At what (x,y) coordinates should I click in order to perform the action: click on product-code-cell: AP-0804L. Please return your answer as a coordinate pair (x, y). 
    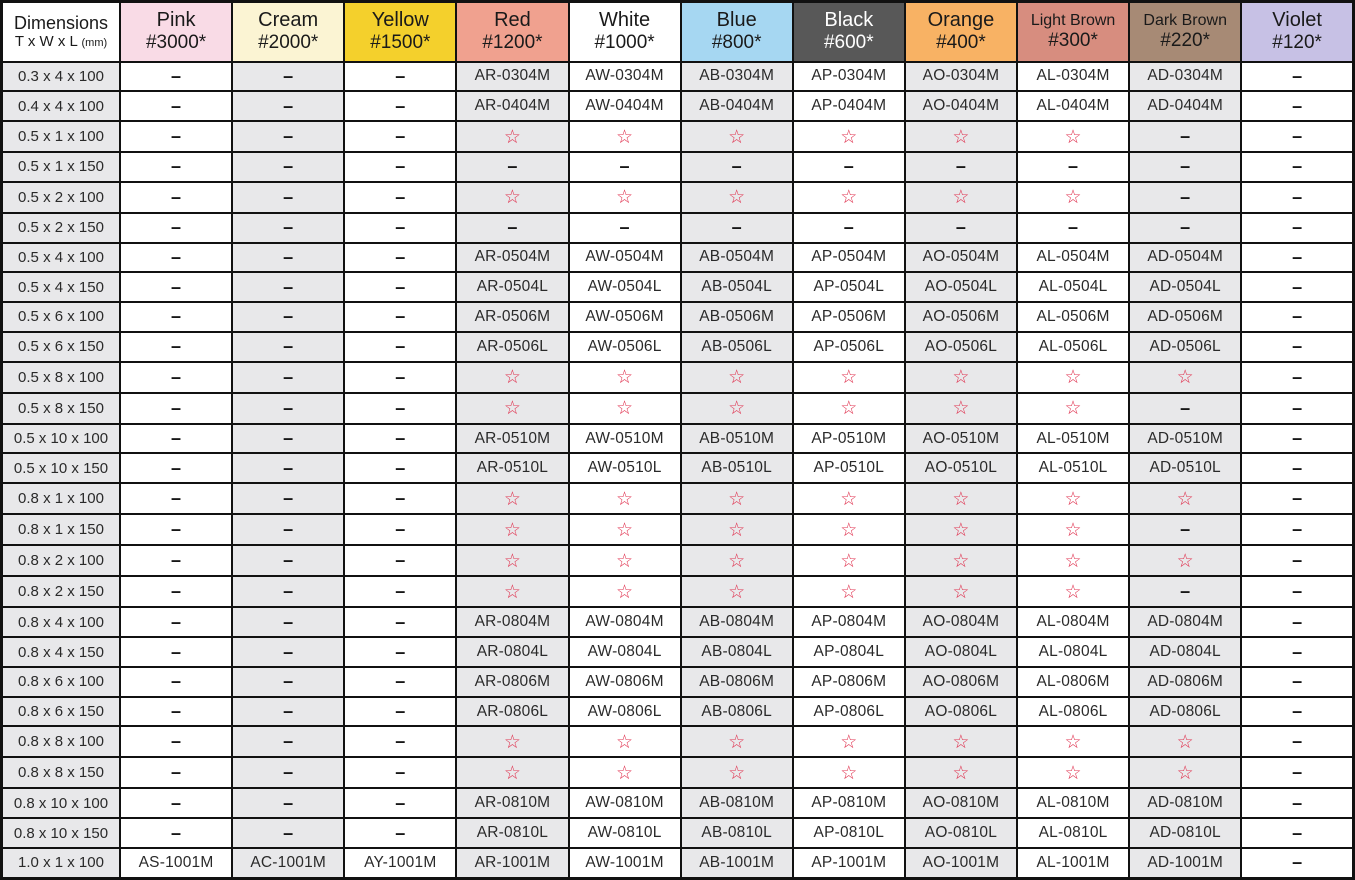
    Looking at the image, I should click on (848, 652).